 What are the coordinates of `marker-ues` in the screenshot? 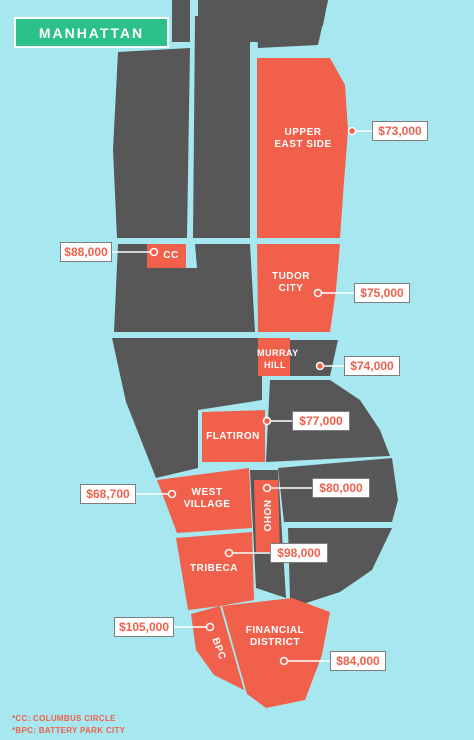 It's located at (352, 131).